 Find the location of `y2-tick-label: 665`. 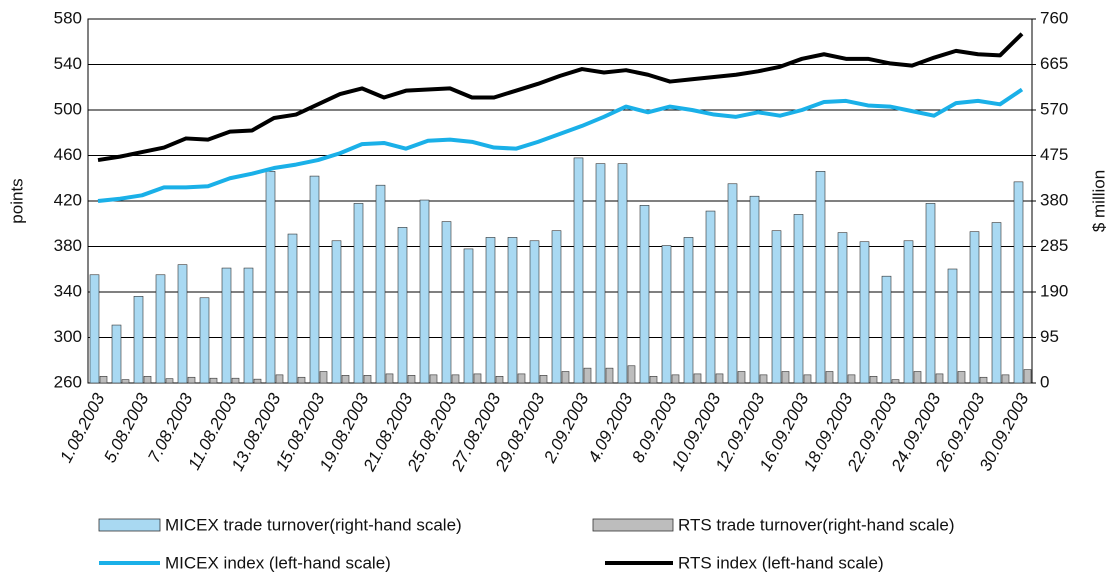

y2-tick-label: 665 is located at coordinates (1054, 63).